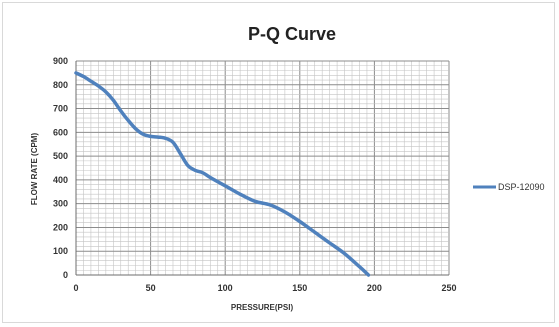  What do you see at coordinates (225, 288) in the screenshot?
I see `x-tick-label: 100` at bounding box center [225, 288].